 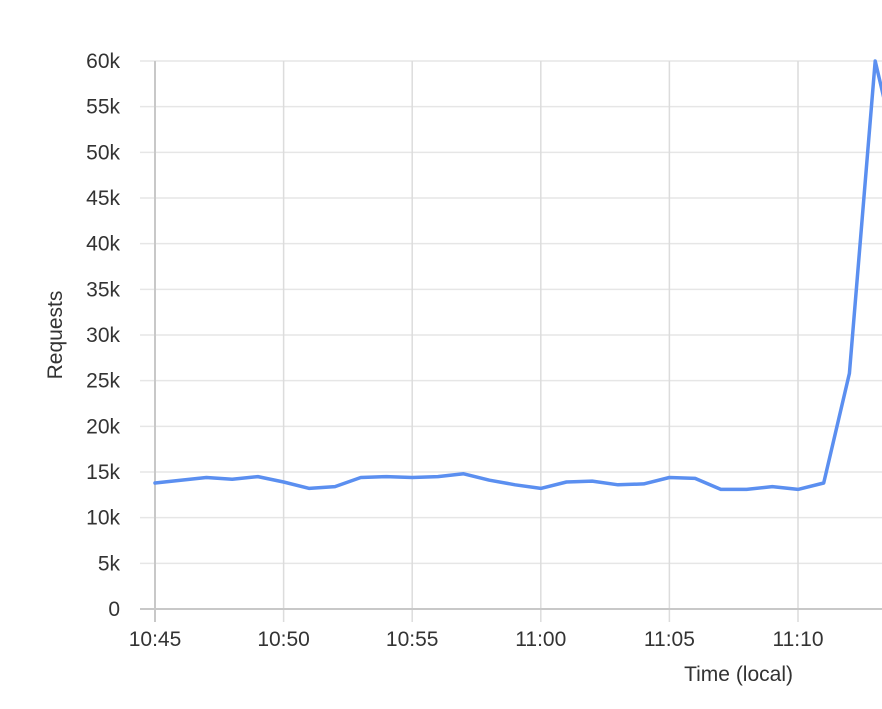 What do you see at coordinates (283, 639) in the screenshot?
I see `x-tick-label: 10:50` at bounding box center [283, 639].